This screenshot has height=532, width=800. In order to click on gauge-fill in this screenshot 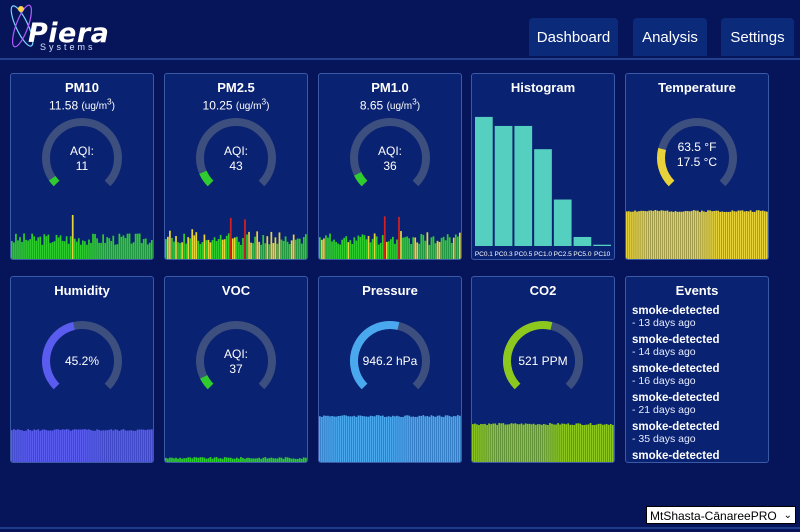, I will do `click(54, 181)`.